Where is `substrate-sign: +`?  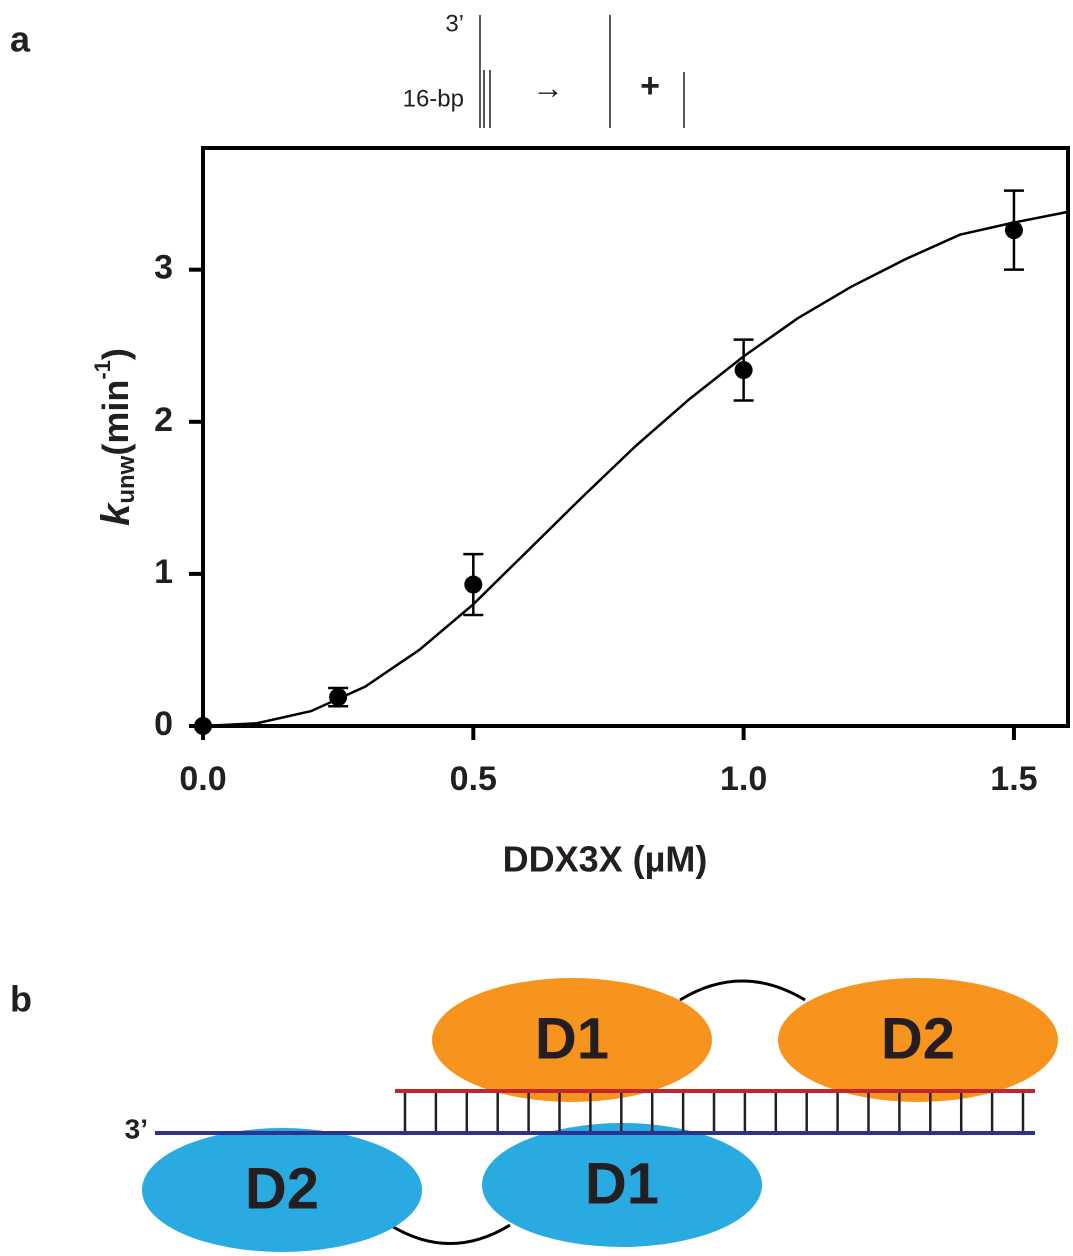
substrate-sign: + is located at coordinates (650, 86).